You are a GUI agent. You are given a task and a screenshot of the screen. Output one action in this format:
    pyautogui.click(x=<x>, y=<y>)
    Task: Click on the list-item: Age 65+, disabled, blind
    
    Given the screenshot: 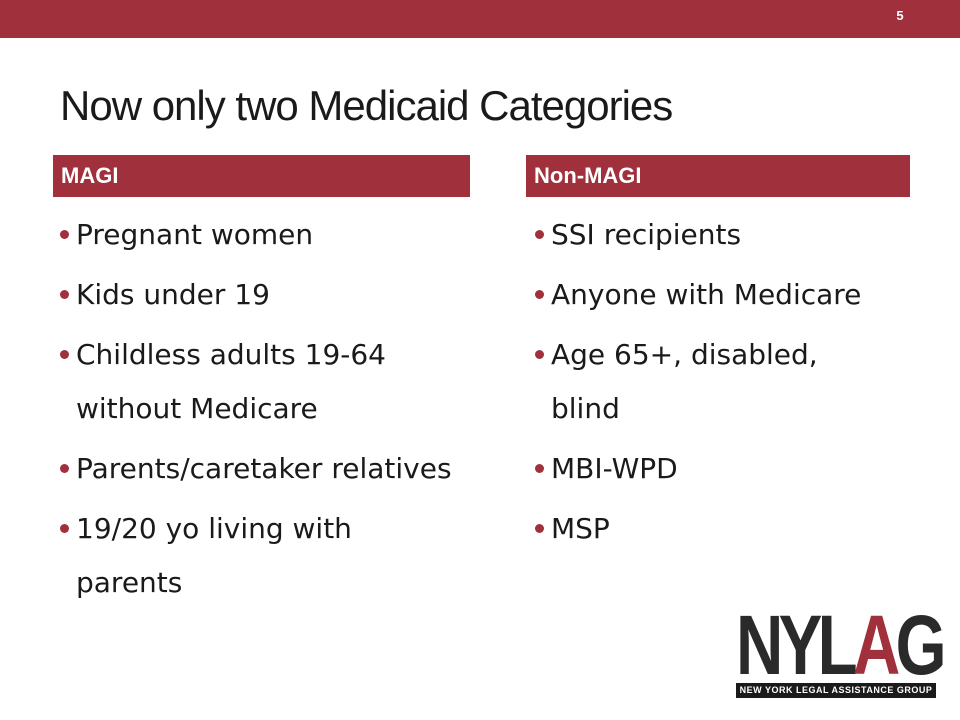 What is the action you would take?
    pyautogui.click(x=715, y=382)
    